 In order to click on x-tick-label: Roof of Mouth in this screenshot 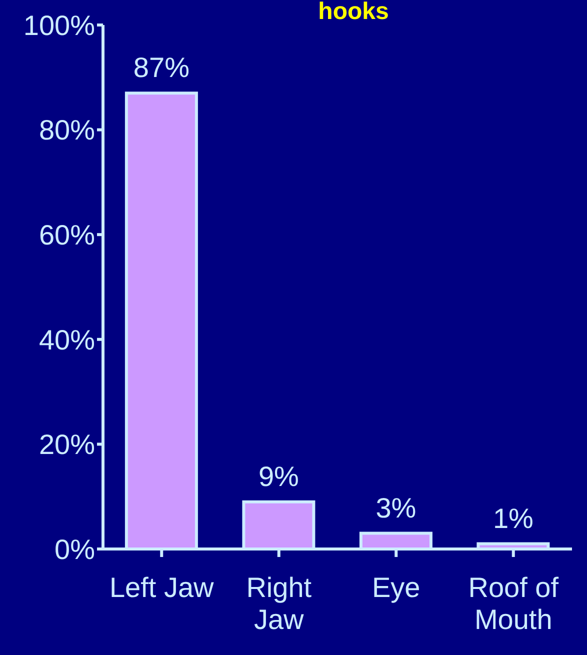, I will do `click(513, 603)`.